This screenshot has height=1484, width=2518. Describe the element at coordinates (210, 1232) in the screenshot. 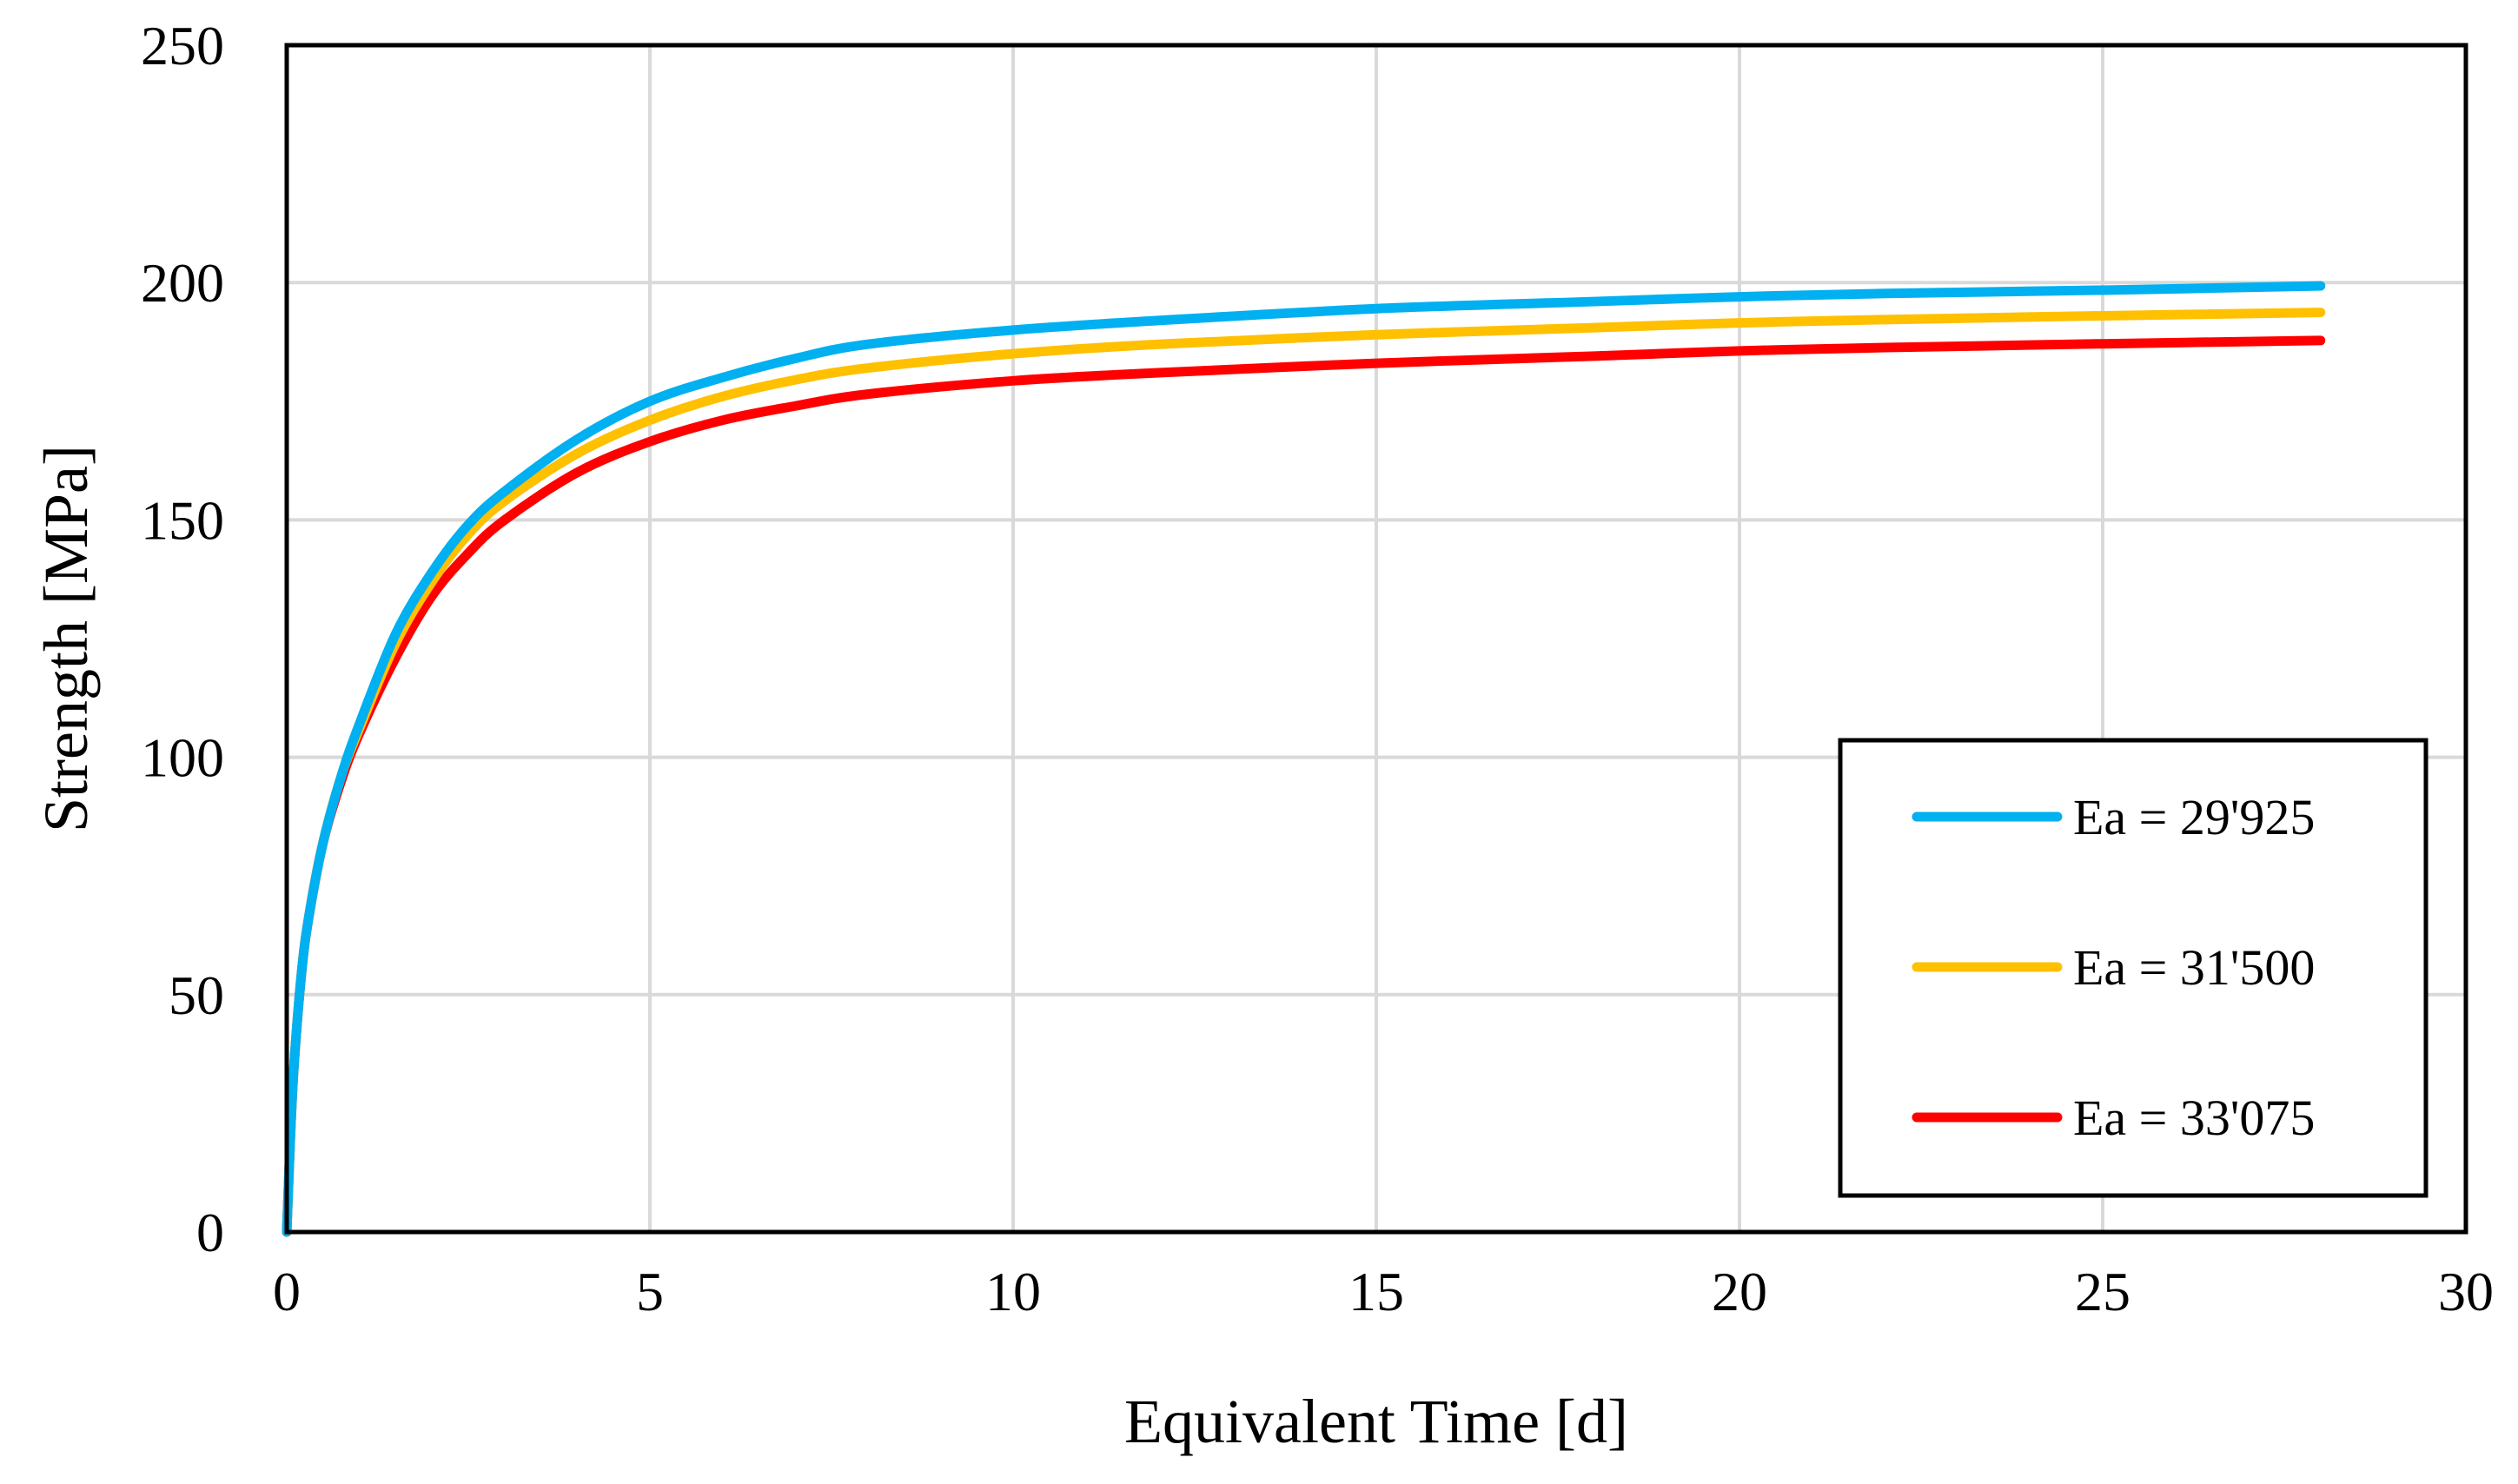

I see `y-tick-label: 0` at that location.